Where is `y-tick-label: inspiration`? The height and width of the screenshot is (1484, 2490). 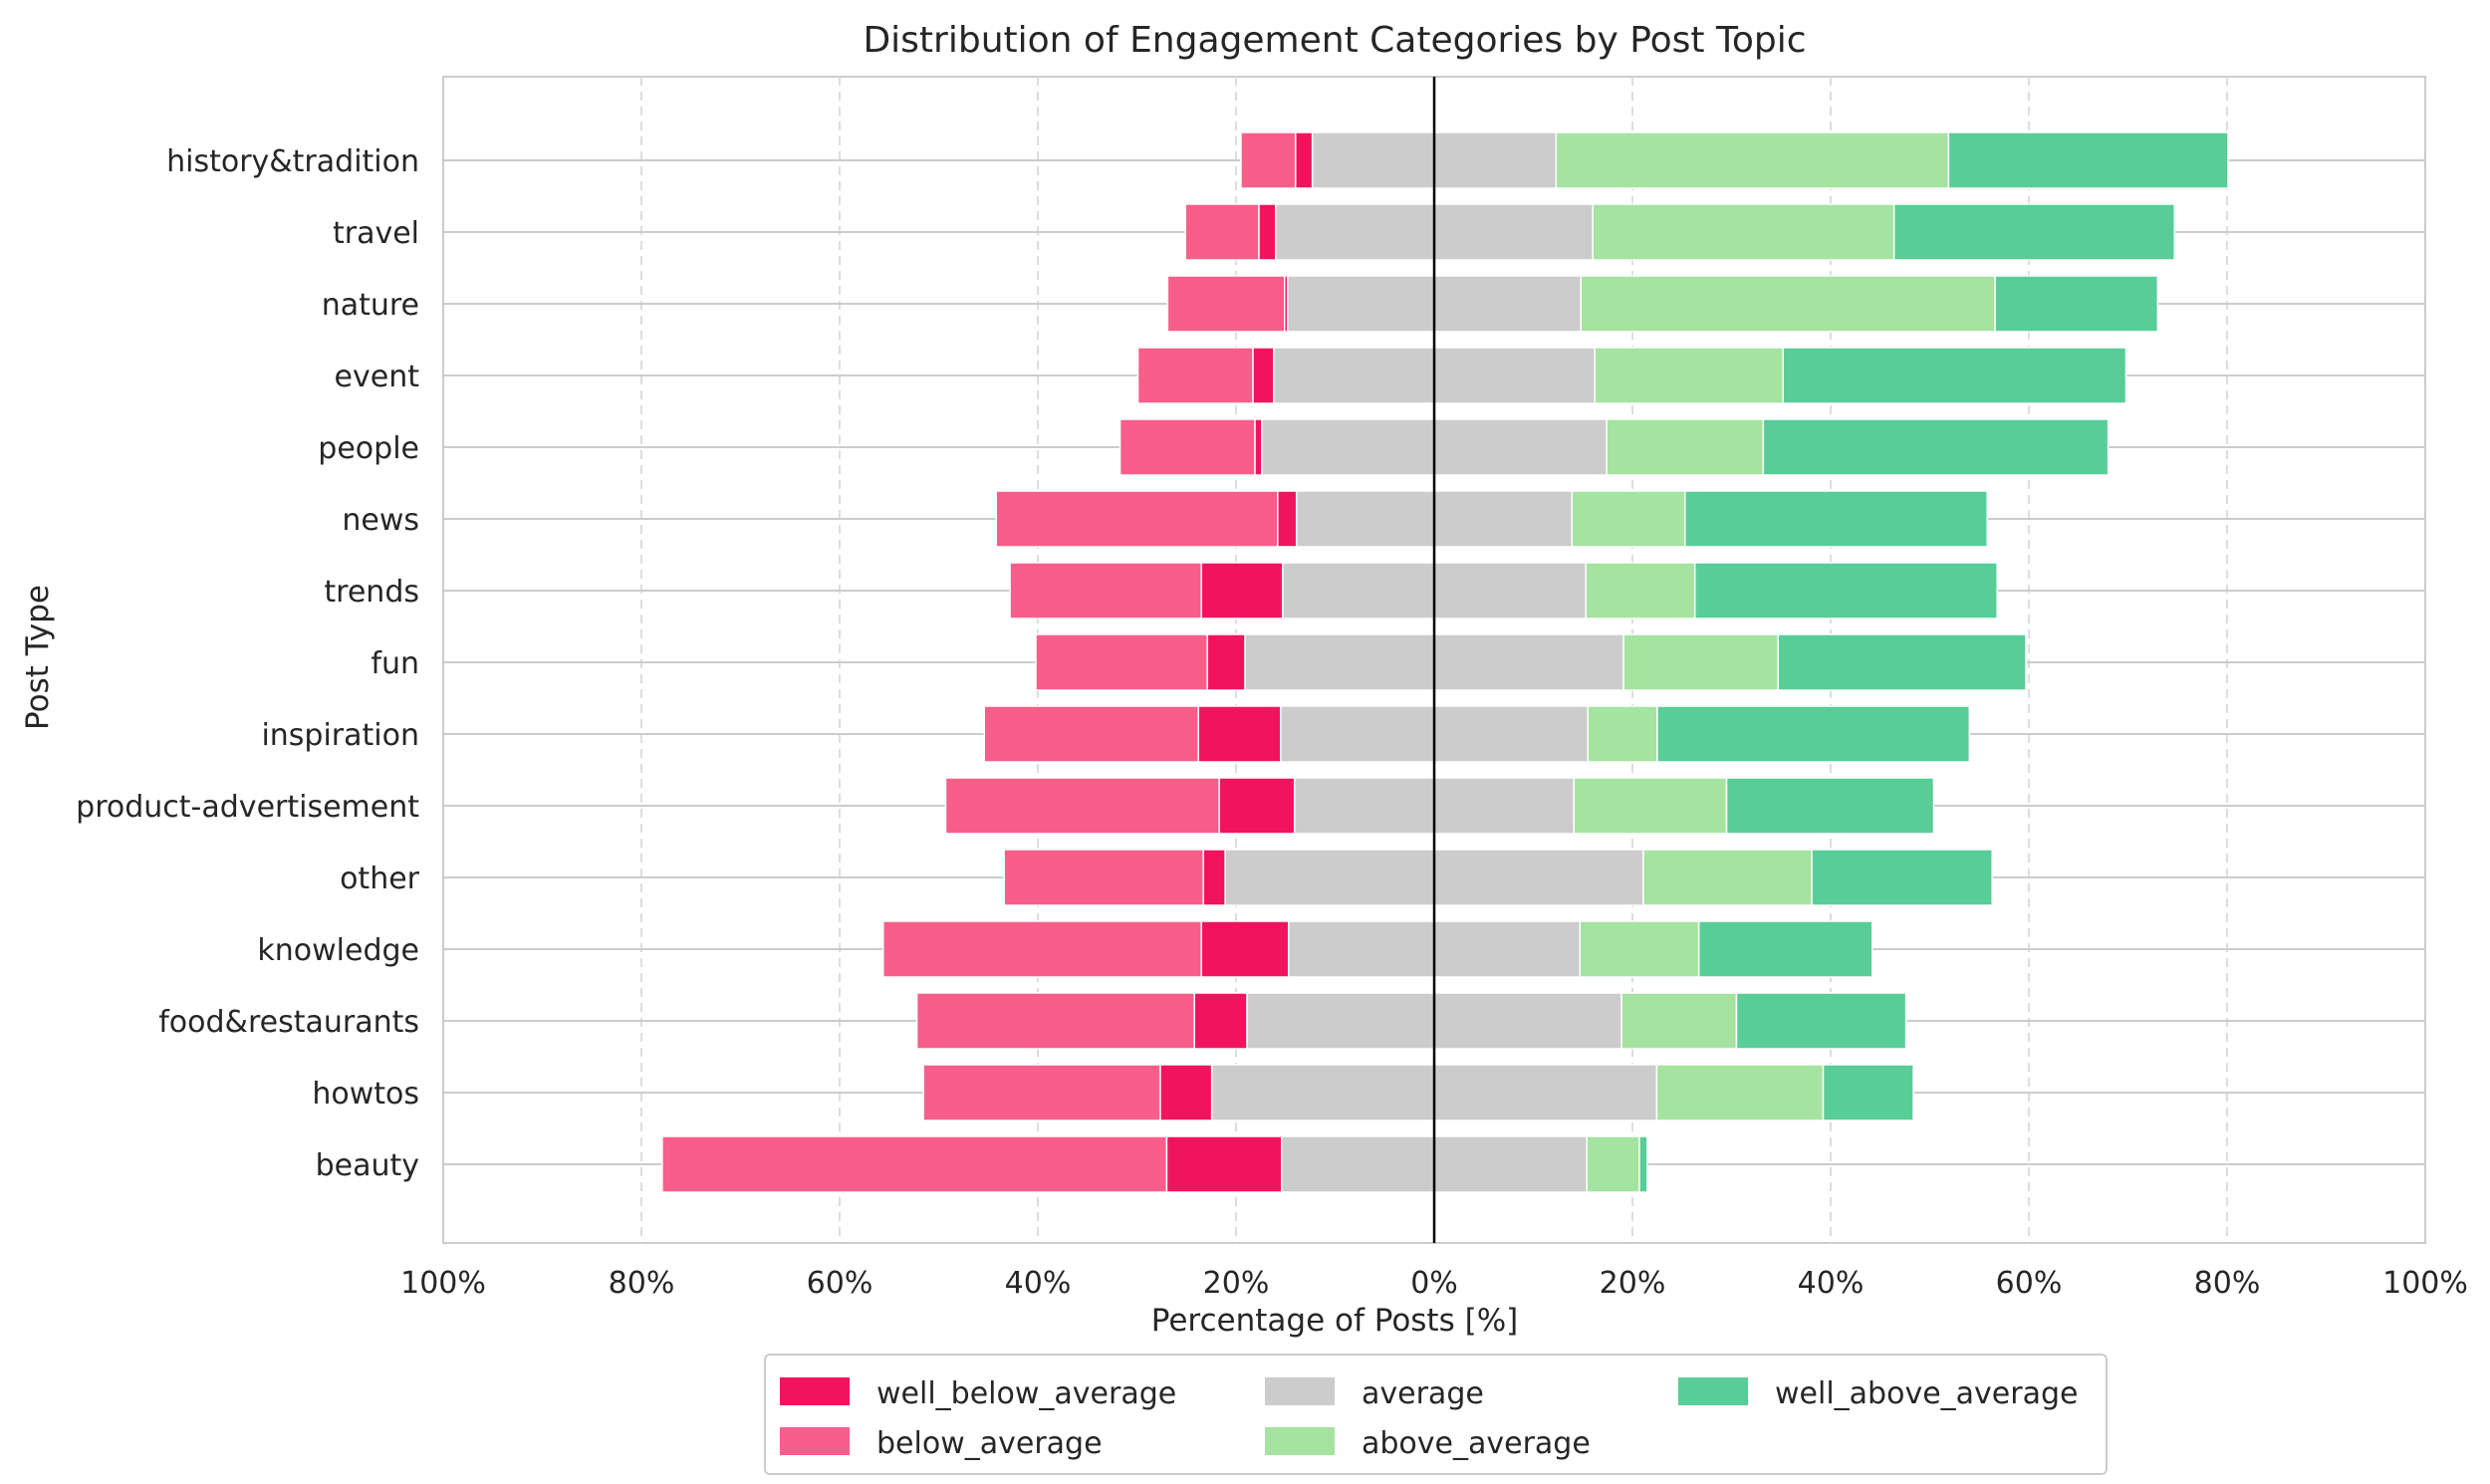 y-tick-label: inspiration is located at coordinates (340, 735).